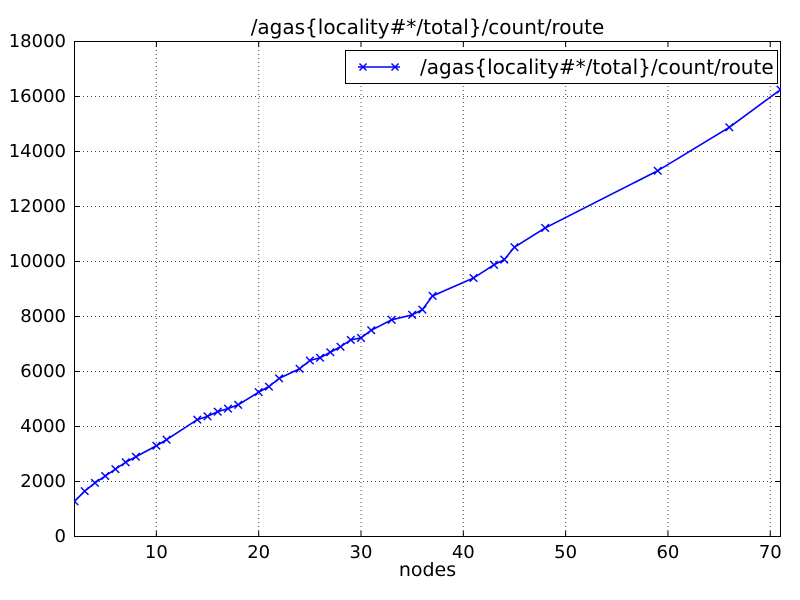 Image resolution: width=800 pixels, height=600 pixels. Describe the element at coordinates (770, 552) in the screenshot. I see `x-tick-label: 70` at that location.